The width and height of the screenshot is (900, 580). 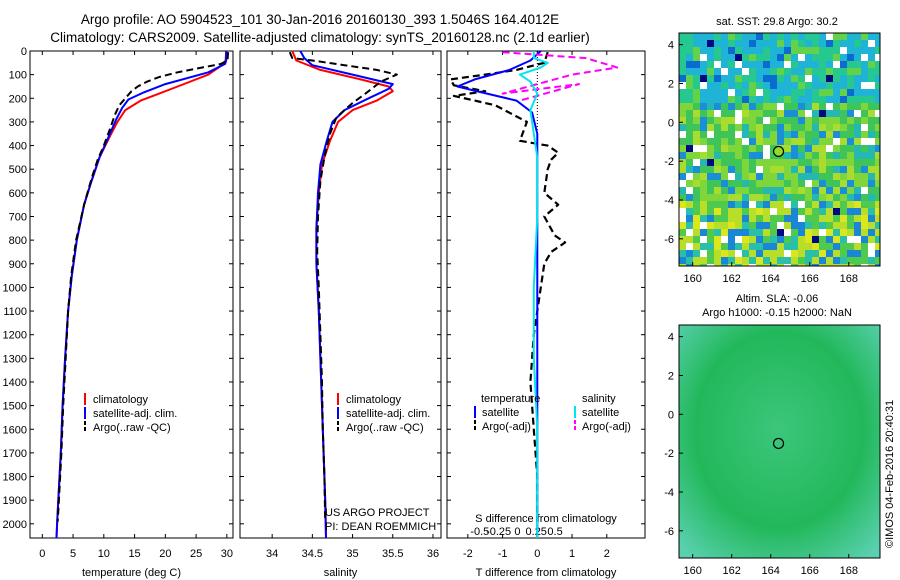 I want to click on project-pi: PI: DEAN ROEMMICH, so click(x=380, y=527).